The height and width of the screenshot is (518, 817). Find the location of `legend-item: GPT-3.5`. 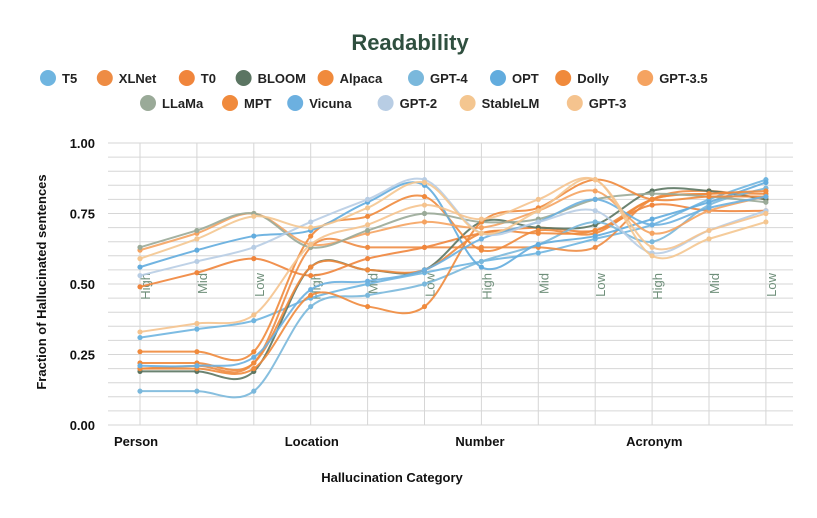

legend-item: GPT-3.5 is located at coordinates (672, 78).